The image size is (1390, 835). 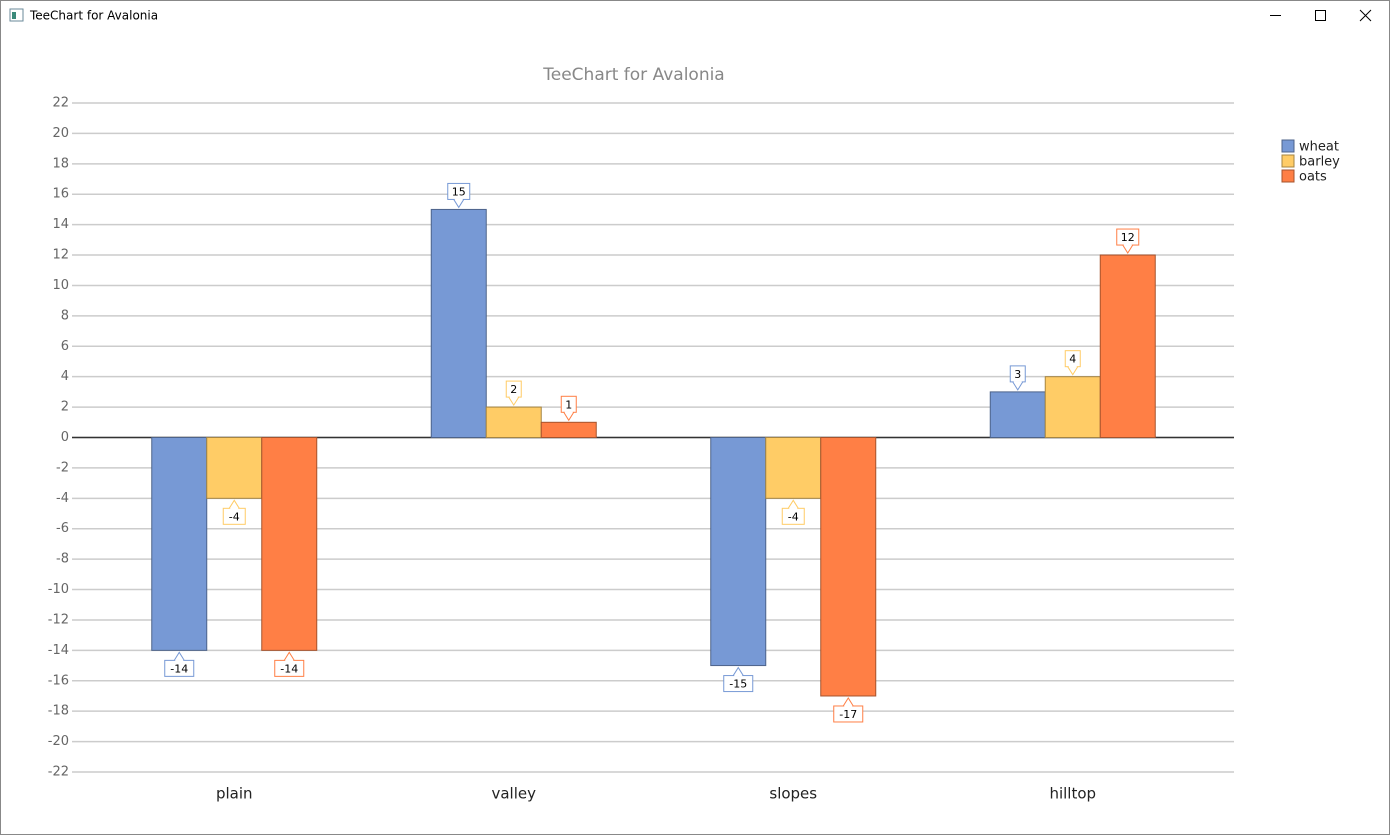 What do you see at coordinates (1017, 374) in the screenshot?
I see `data-label: 3` at bounding box center [1017, 374].